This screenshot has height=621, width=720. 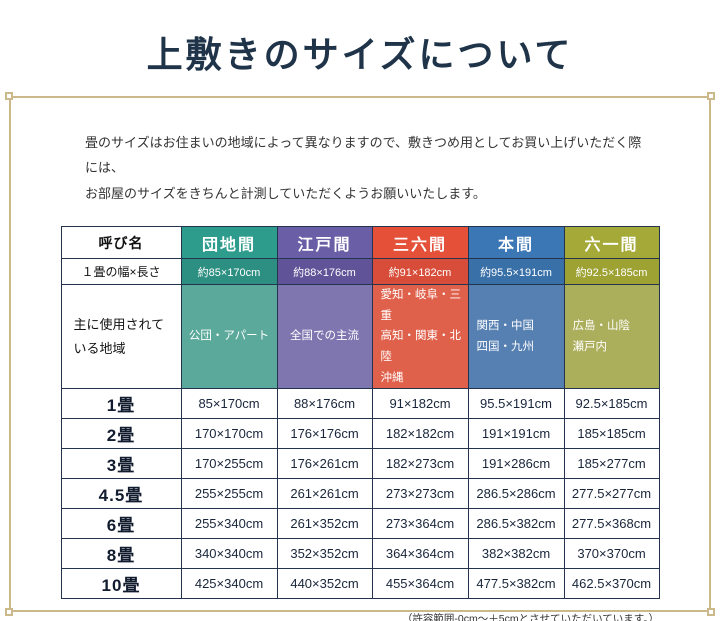 What do you see at coordinates (611, 243) in the screenshot?
I see `column-header-rokuichima: 六一間` at bounding box center [611, 243].